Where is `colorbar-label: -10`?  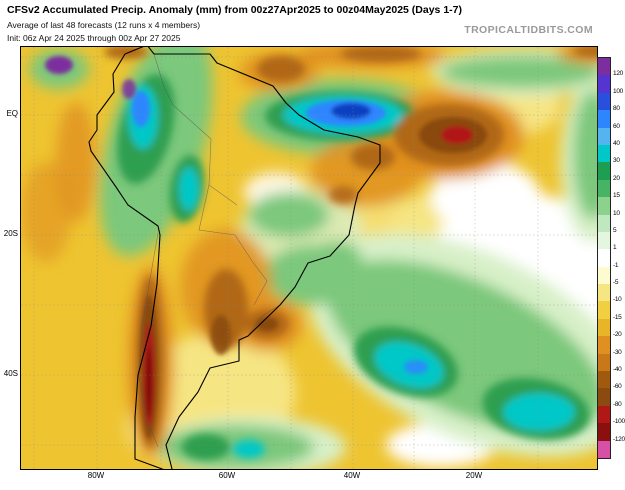 colorbar-label: -10 is located at coordinates (617, 300).